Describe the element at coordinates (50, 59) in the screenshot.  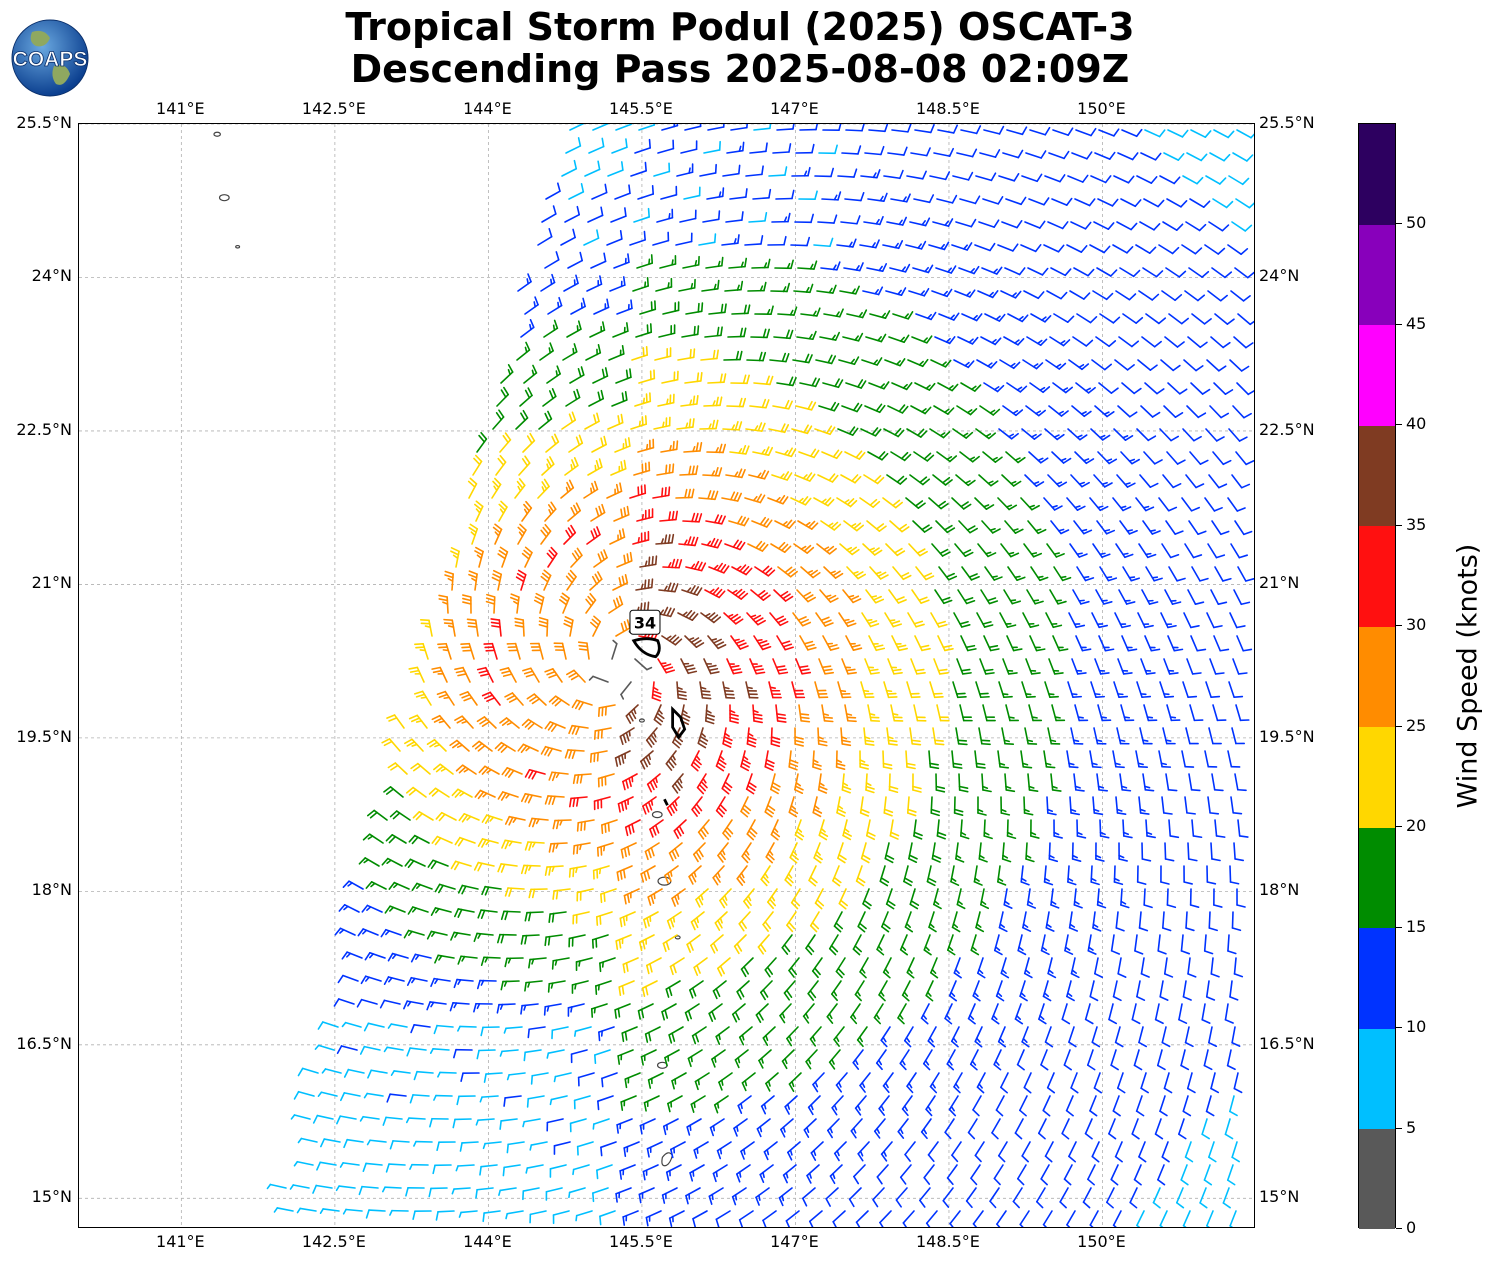
I see `logo-text: COAPS` at that location.